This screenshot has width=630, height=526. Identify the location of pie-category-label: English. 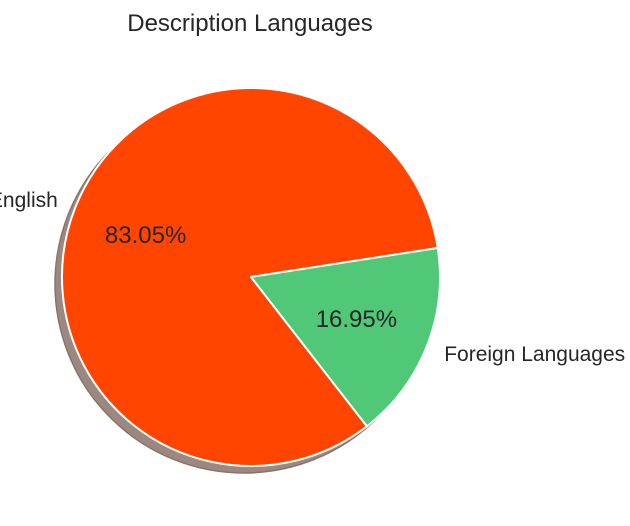
(29, 200).